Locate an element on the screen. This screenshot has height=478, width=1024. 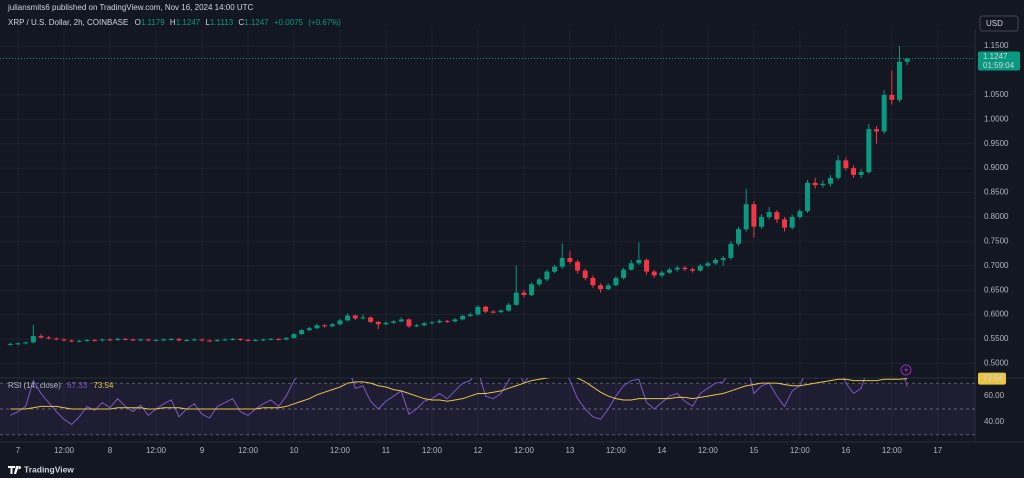
y-tick-label: 0.8500 is located at coordinates (996, 192).